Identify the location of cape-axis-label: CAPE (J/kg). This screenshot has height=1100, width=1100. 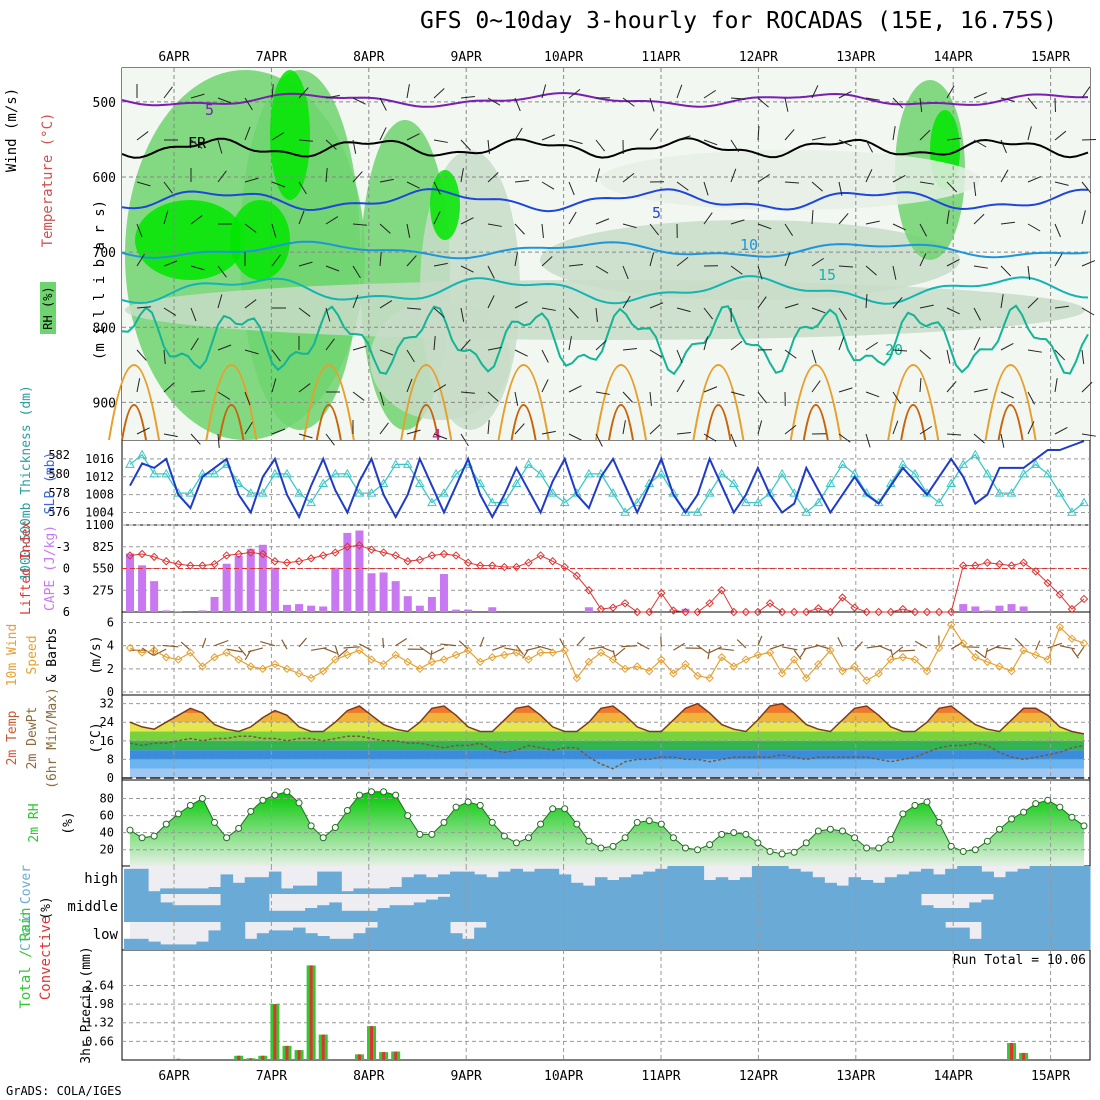
(50, 568).